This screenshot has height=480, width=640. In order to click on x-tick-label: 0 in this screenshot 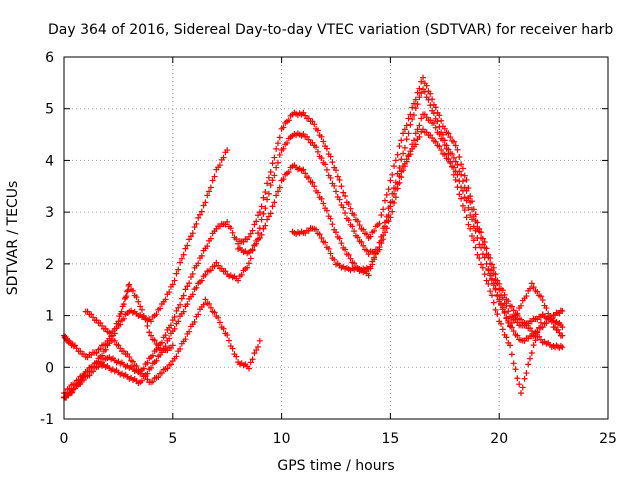, I will do `click(64, 439)`.